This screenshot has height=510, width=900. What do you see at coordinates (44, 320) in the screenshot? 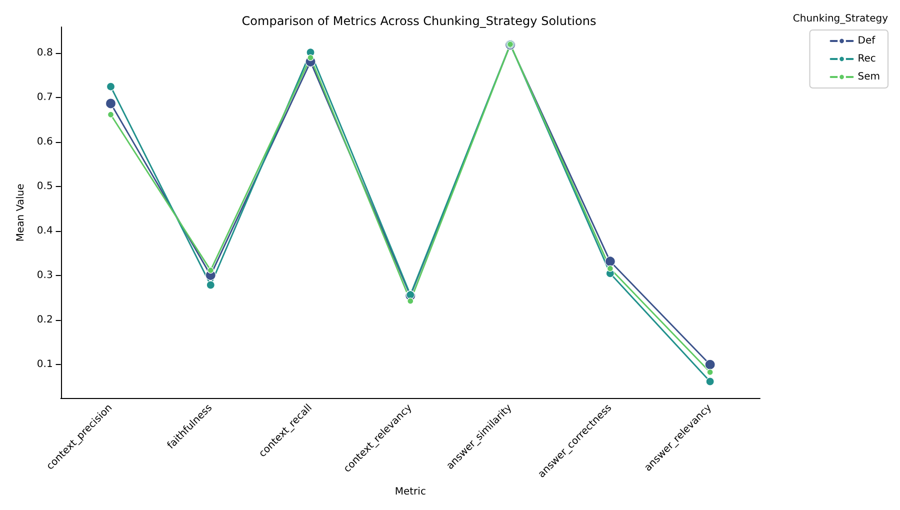
I see `y-tick-label: 0.2` at bounding box center [44, 320].